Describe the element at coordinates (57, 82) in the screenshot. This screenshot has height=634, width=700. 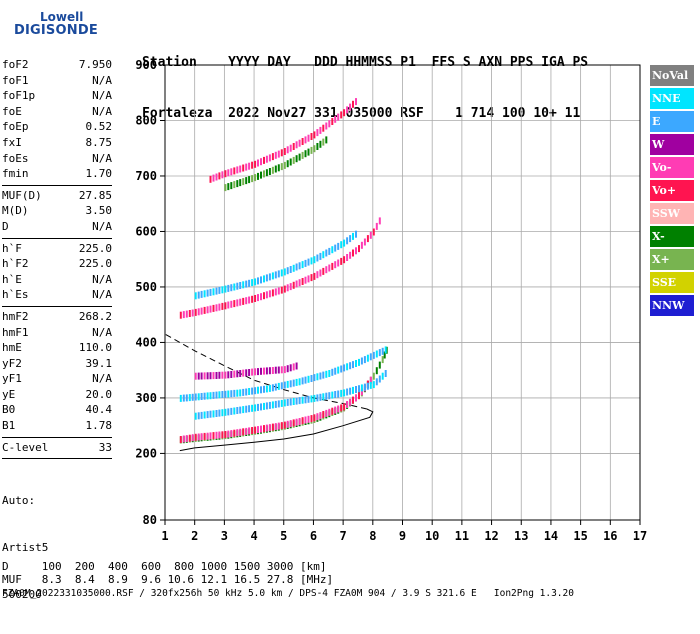
I see `param-row: foF1 N/A` at that location.